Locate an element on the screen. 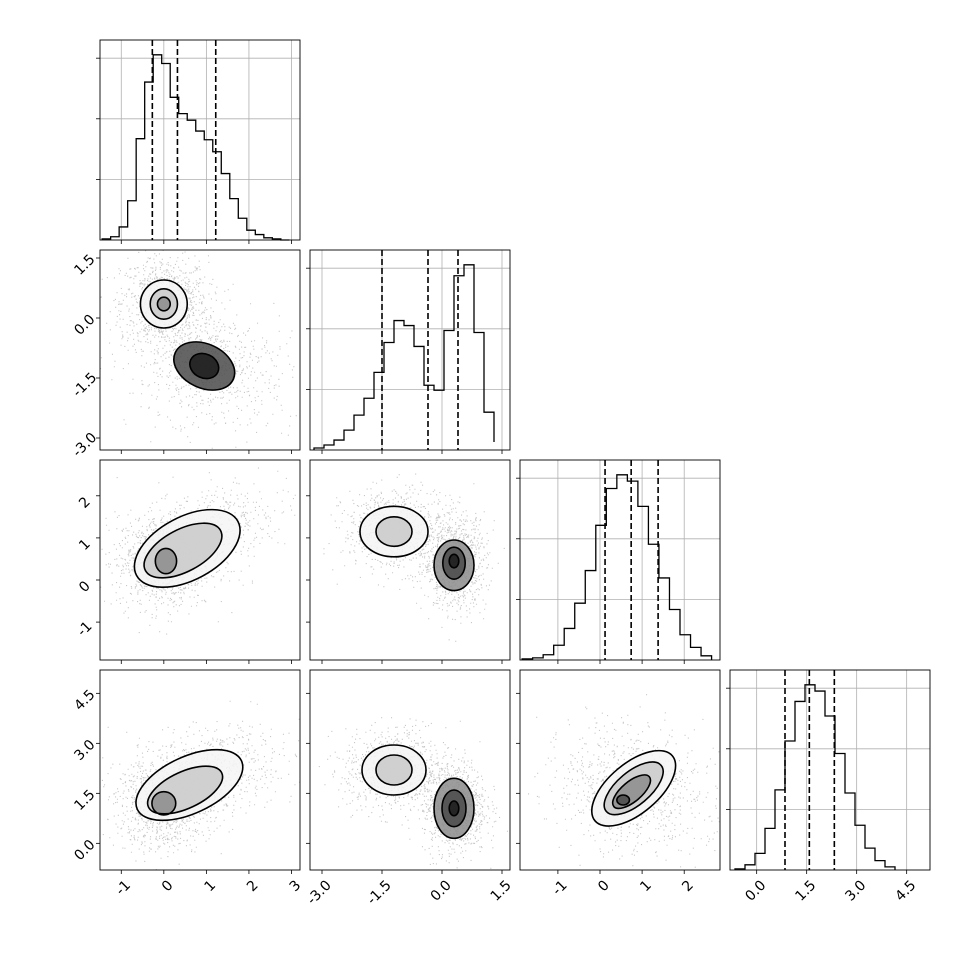 Image resolution: width=970 pixels, height=970 pixels. x-tick-label: -3.0 is located at coordinates (319, 892).